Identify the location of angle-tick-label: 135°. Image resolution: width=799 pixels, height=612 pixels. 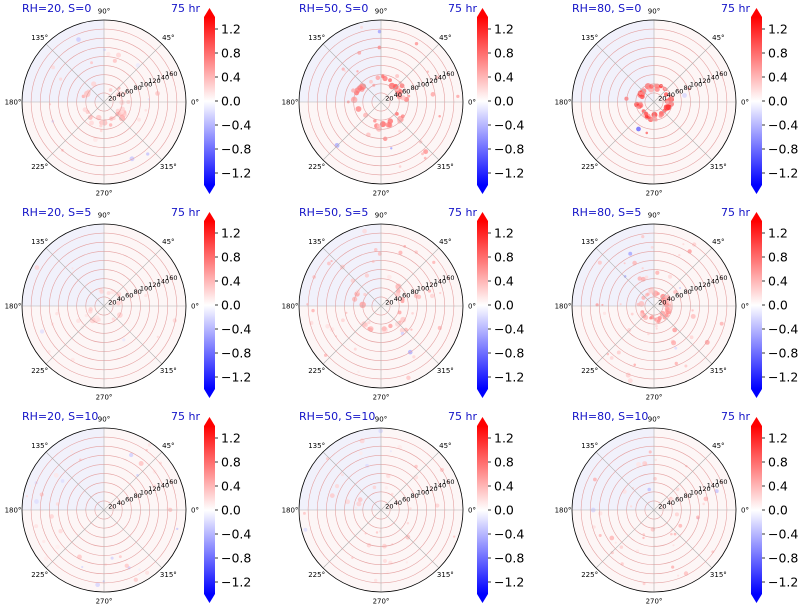
(316, 446).